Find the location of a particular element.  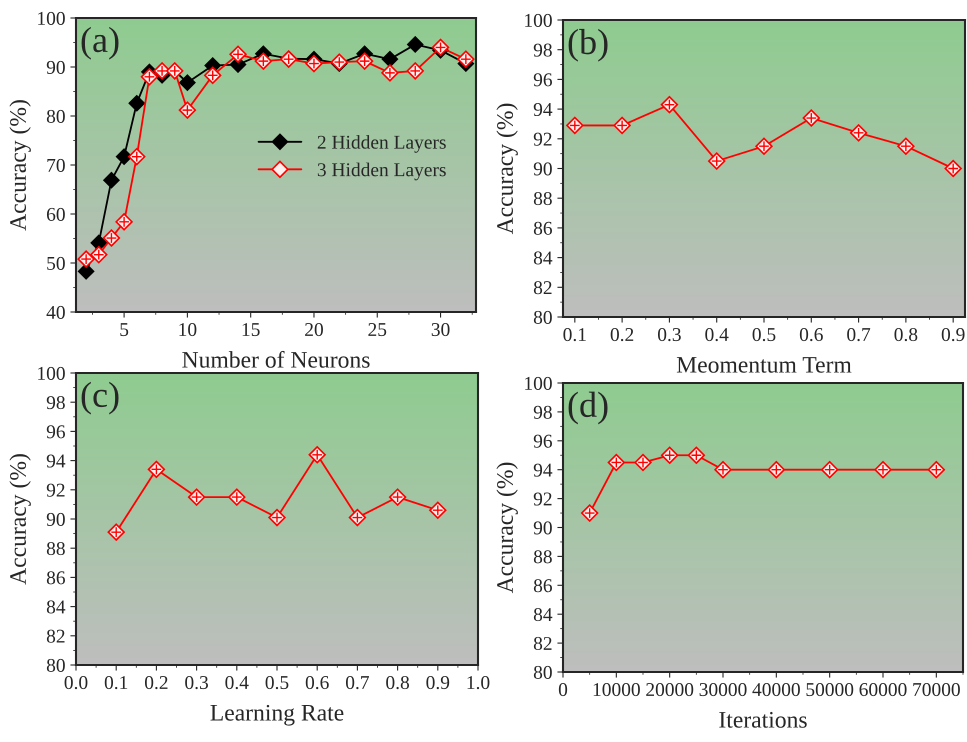

x-tick-label: 0.2 is located at coordinates (156, 683).